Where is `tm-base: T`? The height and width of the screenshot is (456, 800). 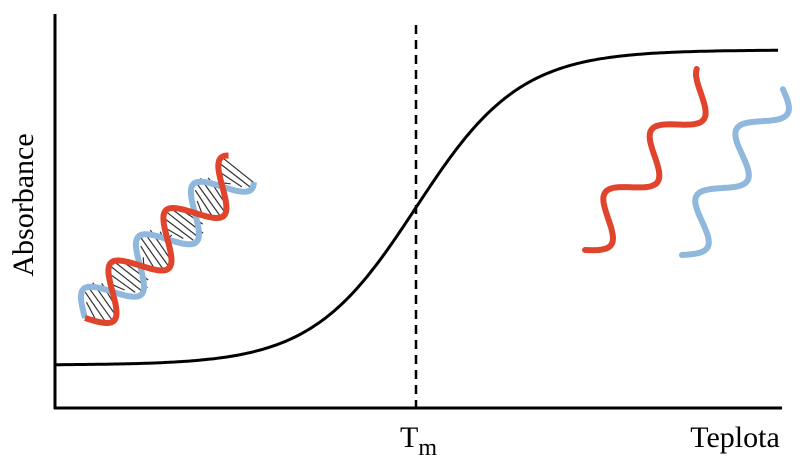
tm-base: T is located at coordinates (409, 437).